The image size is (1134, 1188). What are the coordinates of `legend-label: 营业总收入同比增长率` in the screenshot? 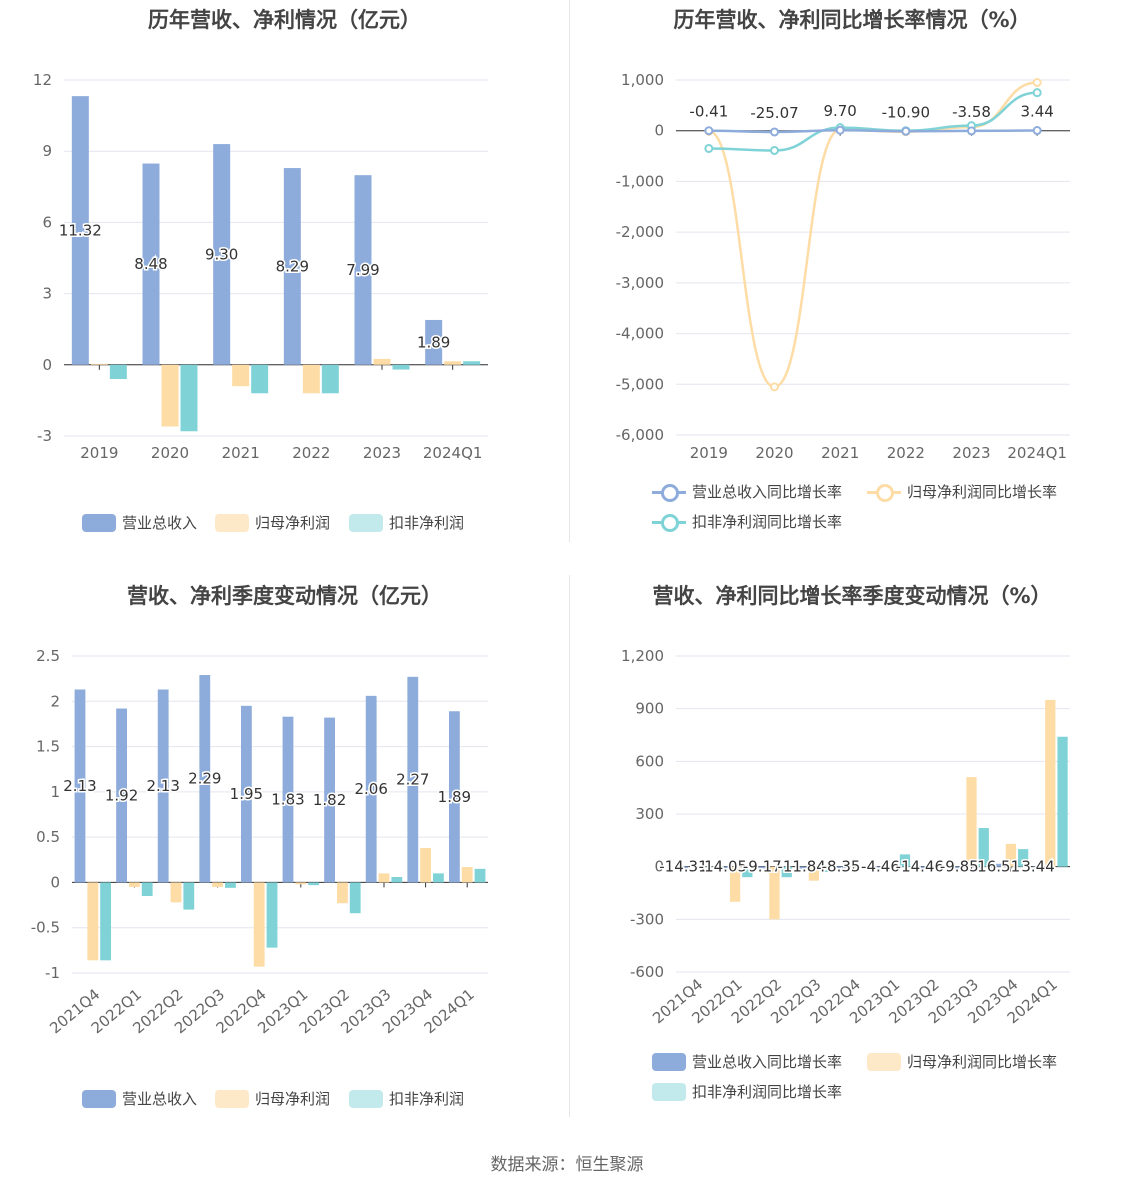 It's located at (767, 1062).